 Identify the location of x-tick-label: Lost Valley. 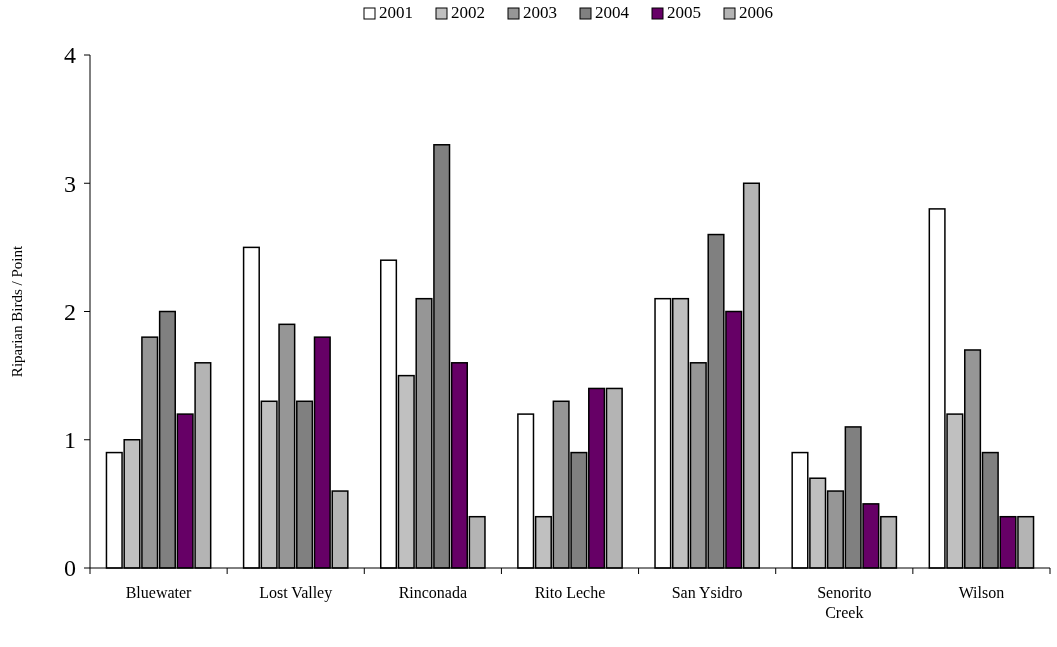
(296, 593).